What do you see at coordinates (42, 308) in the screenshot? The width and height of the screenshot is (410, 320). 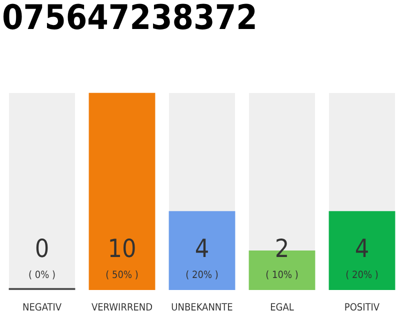 I see `x-tick-label: NEGATIV` at bounding box center [42, 308].